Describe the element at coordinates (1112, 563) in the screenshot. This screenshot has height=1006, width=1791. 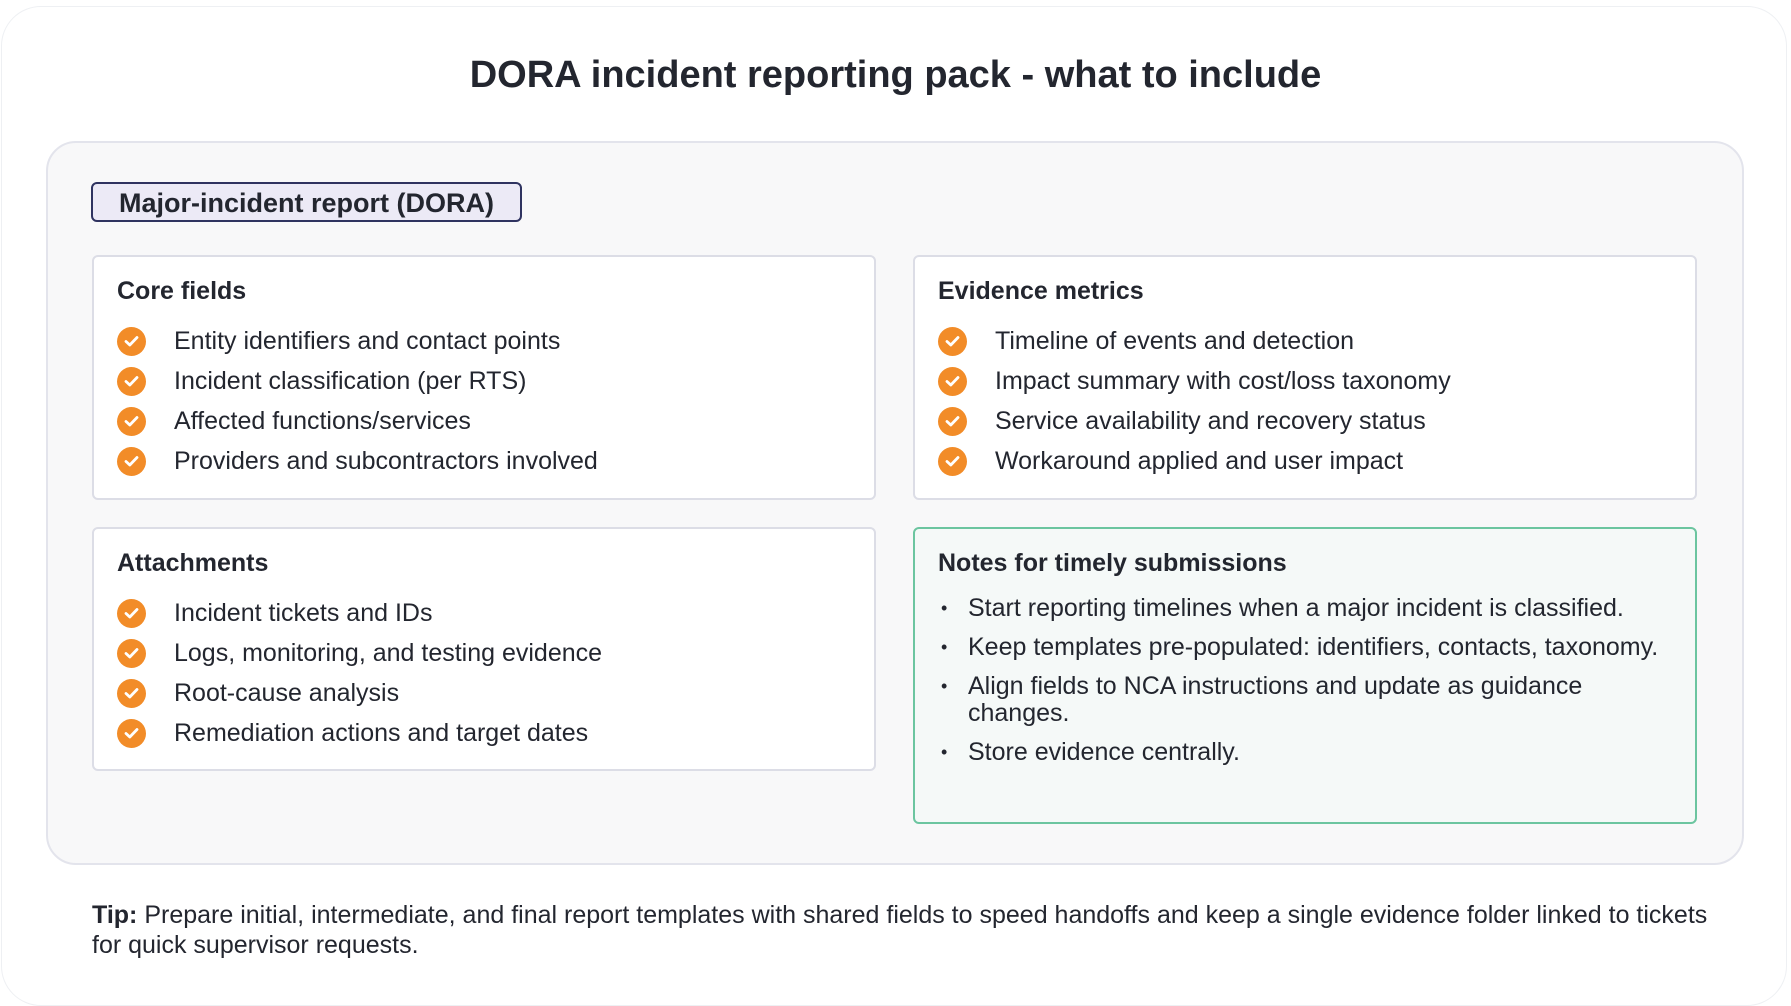
I see `notes-heading: Notes for timely submissions` at that location.